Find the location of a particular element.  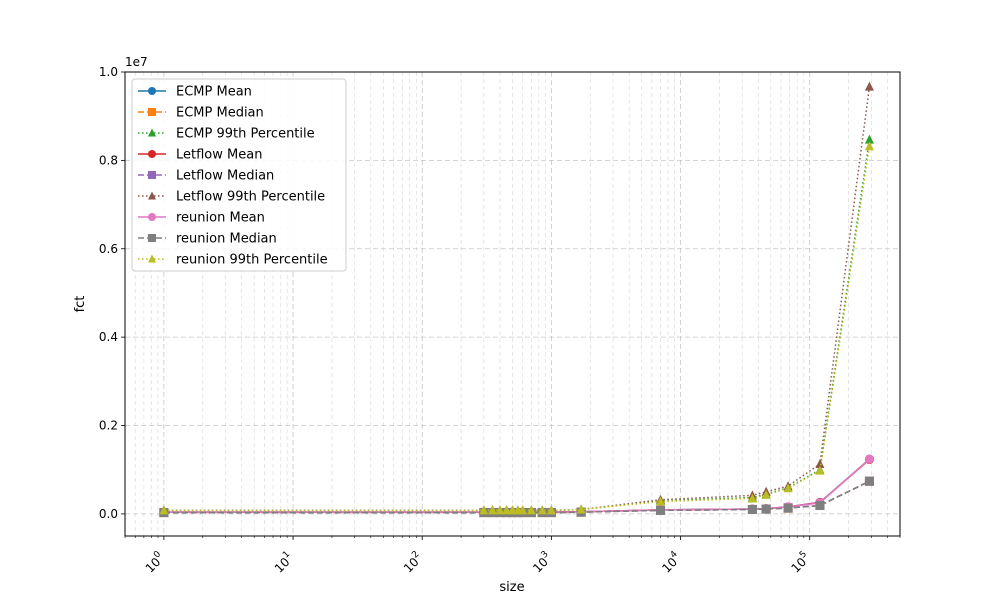

legend-item: ECMP Mean is located at coordinates (195, 92).